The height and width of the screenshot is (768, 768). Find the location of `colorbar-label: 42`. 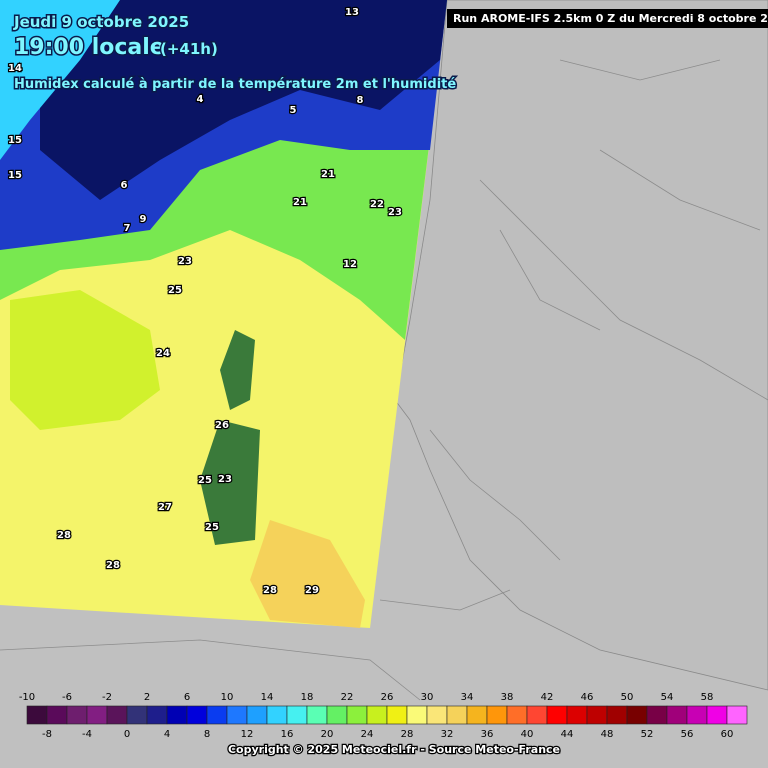

colorbar-label: 42 is located at coordinates (547, 697).